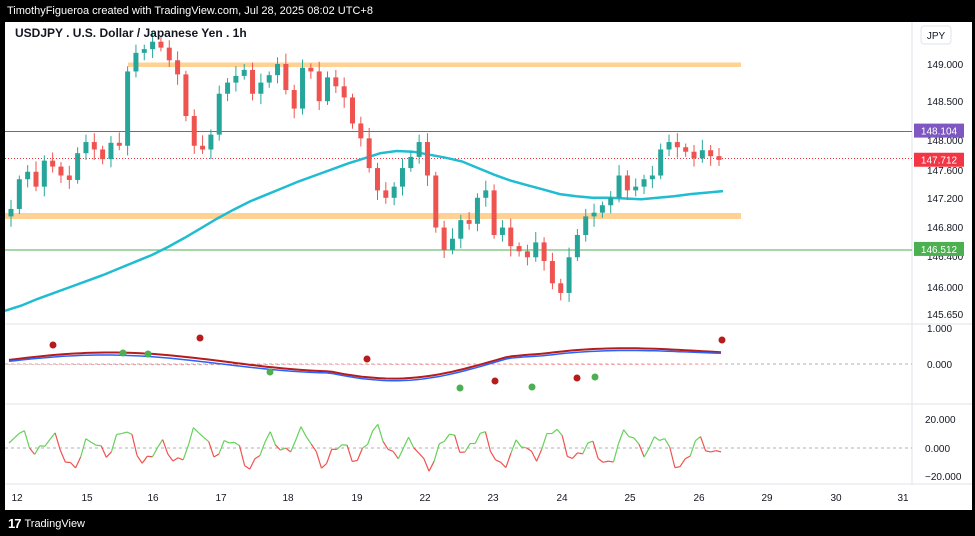 The image size is (975, 536). Describe the element at coordinates (460, 498) in the screenshot. I see `time-axis: 12 15 16 17 18 19 22 23 24 25 26 29 30 31` at that location.